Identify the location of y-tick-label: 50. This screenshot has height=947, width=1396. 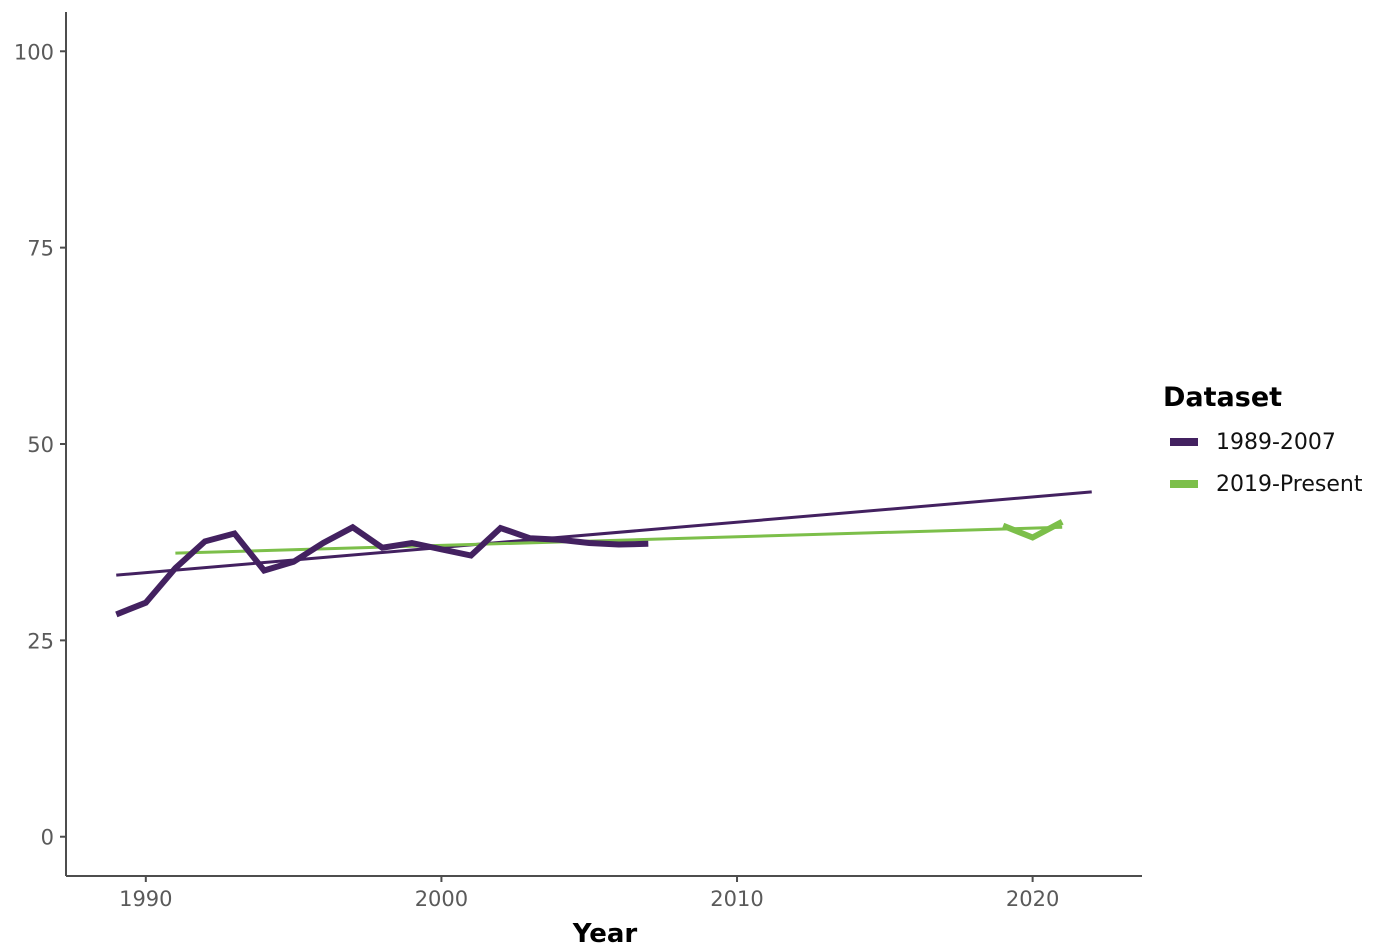
(40, 445).